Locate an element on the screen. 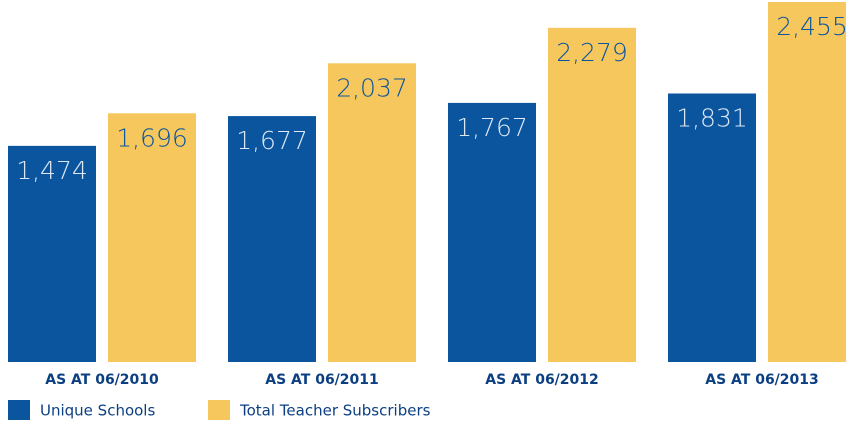 This screenshot has height=434, width=846. value-label: 1,474 is located at coordinates (52, 170).